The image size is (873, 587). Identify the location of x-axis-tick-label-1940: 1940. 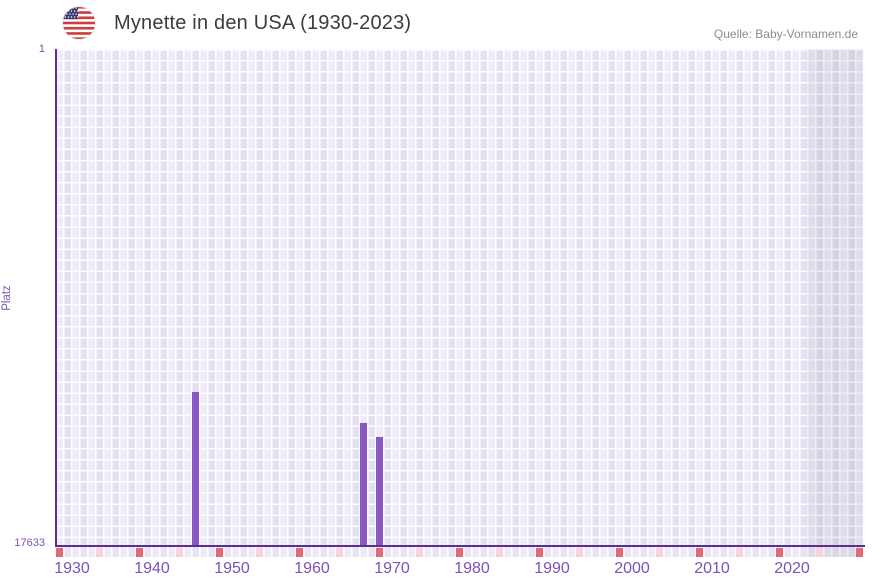
(152, 568).